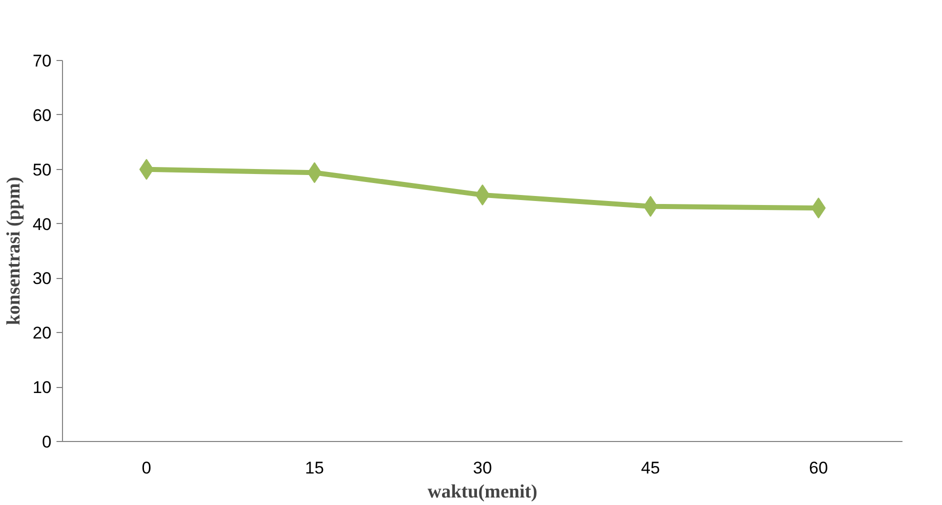  I want to click on y-axis-title: konsentrasi (ppm), so click(14, 251).